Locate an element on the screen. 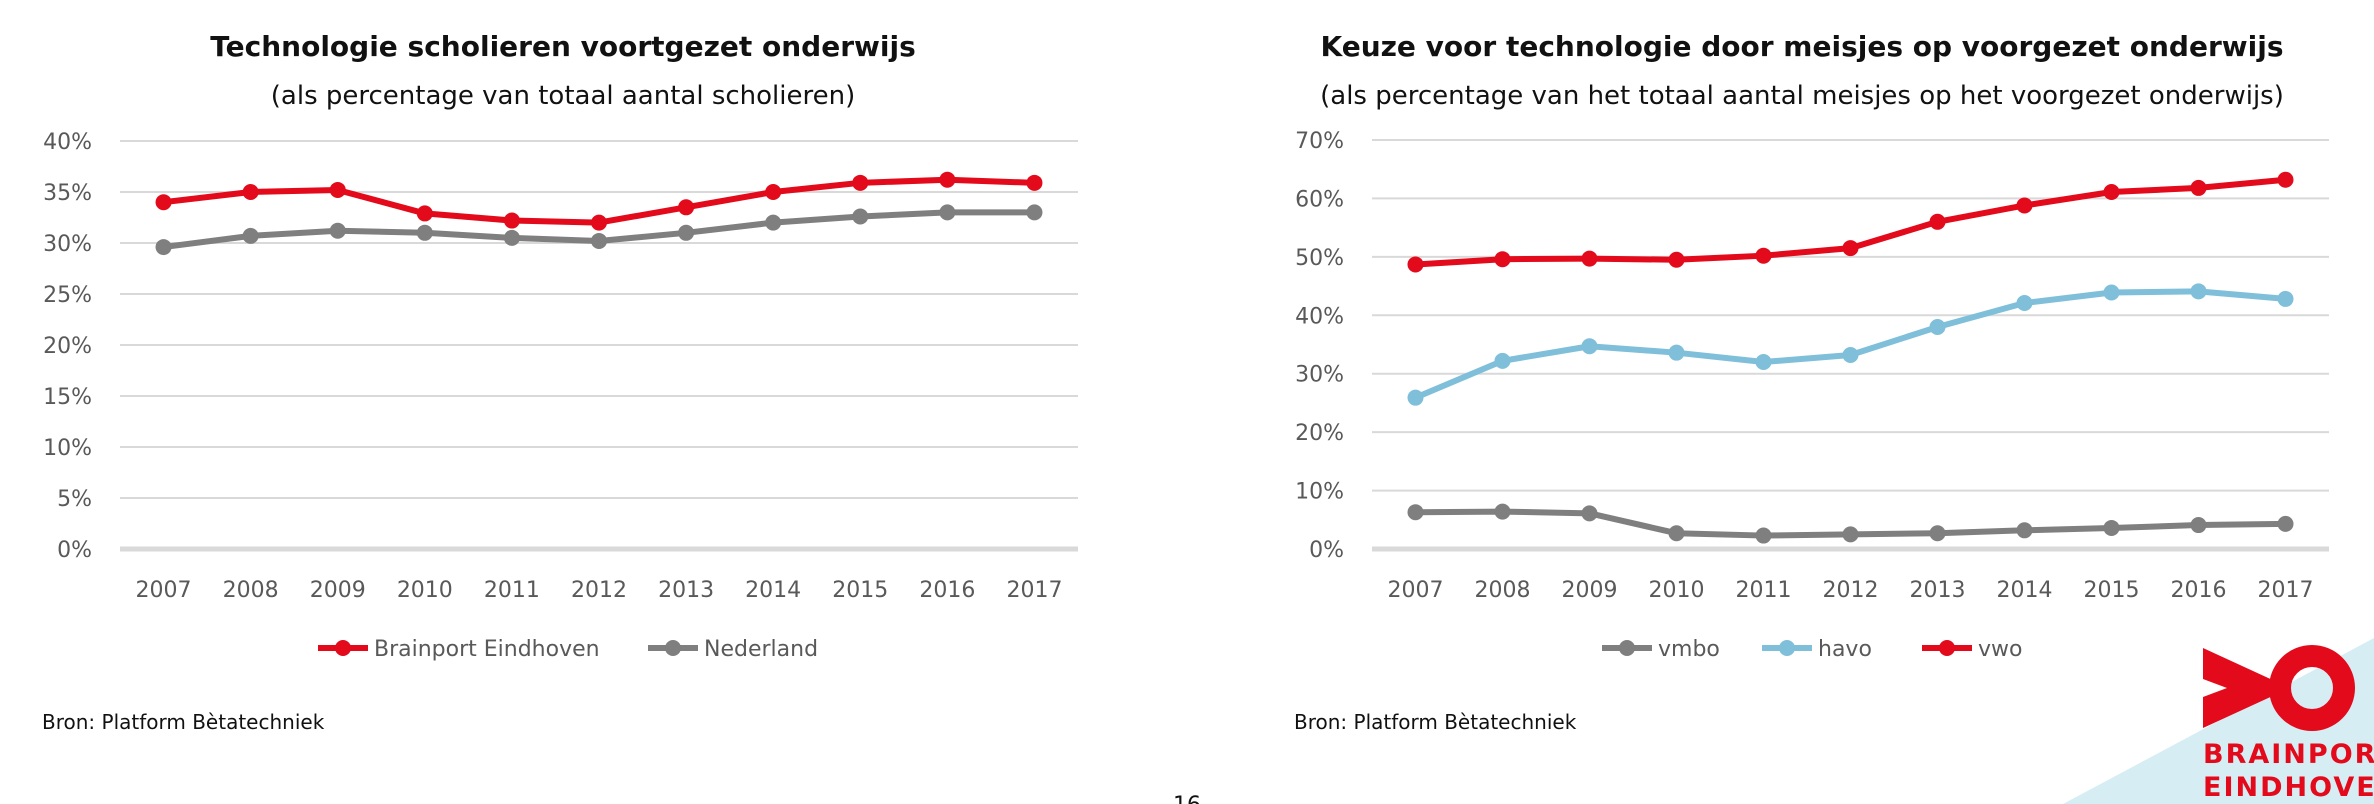 The width and height of the screenshot is (2374, 804). brainport-logo: BRAINPORT EINDHOVEN is located at coordinates (2218, 721).